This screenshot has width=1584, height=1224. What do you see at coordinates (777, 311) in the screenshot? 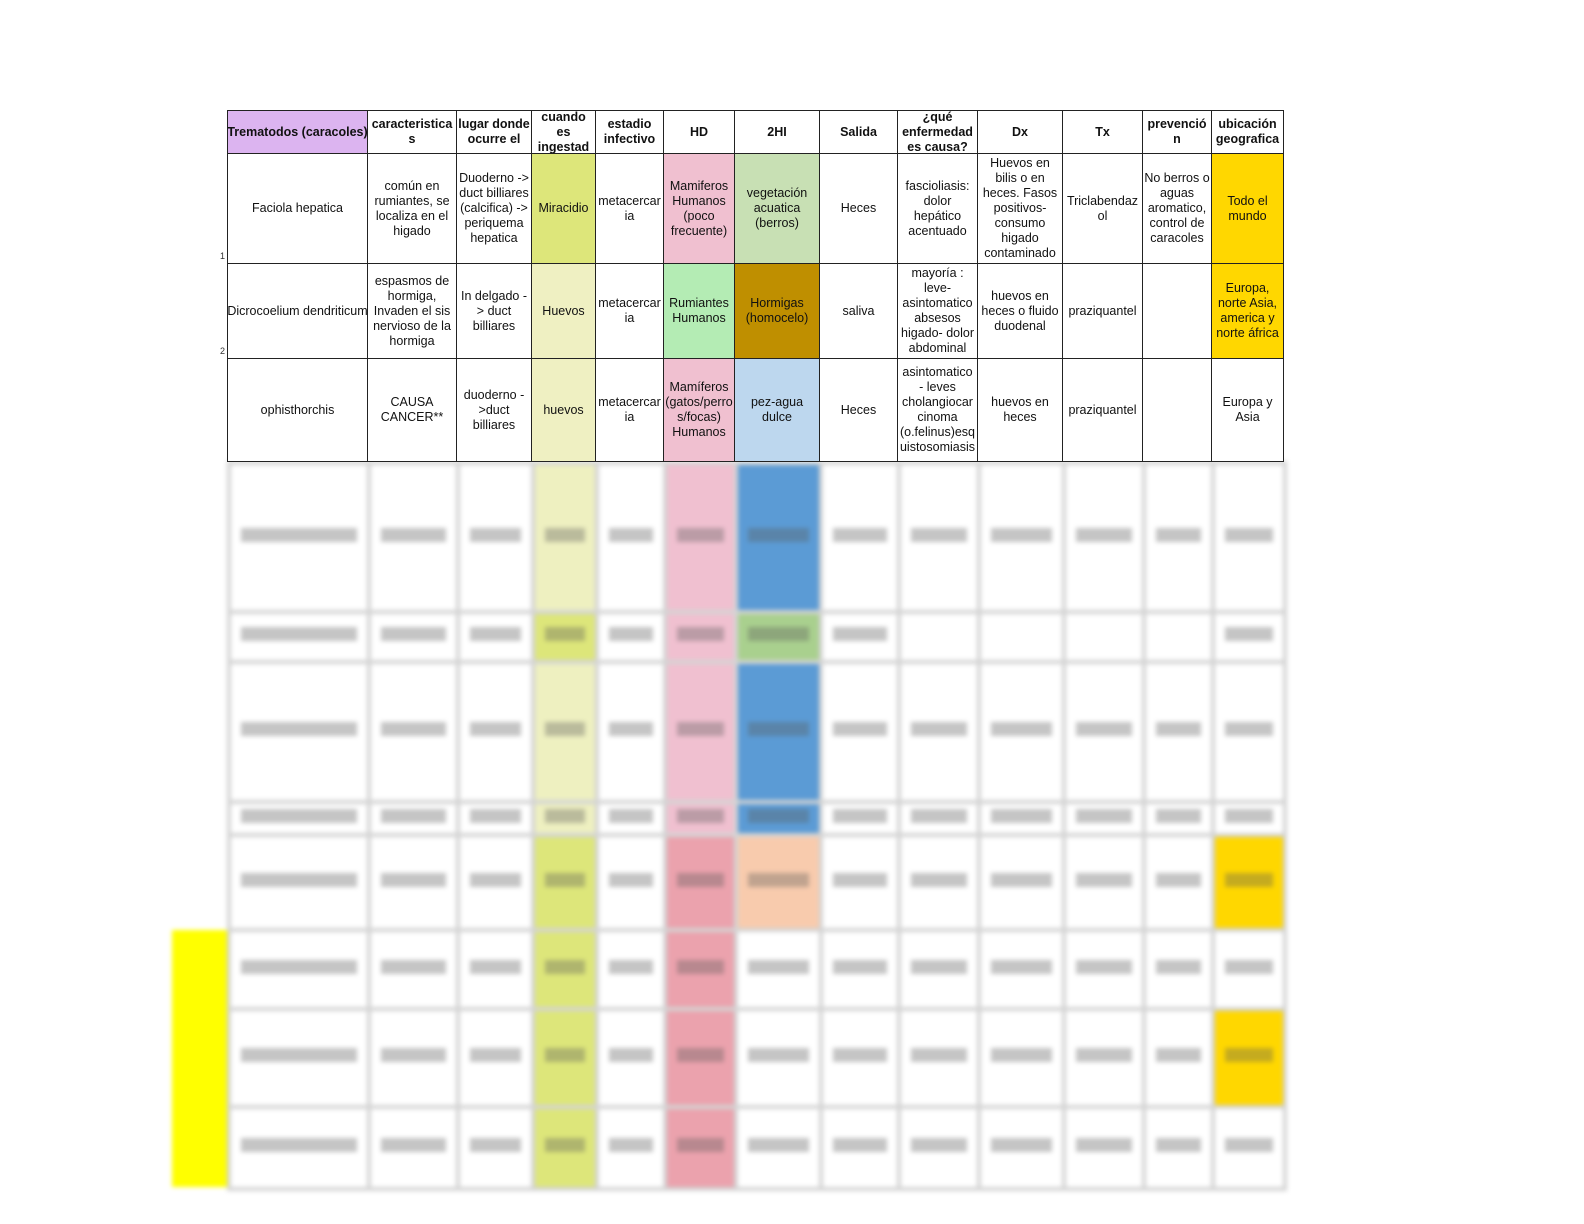
I see `table-cell: Hormigas (homocelo)` at bounding box center [777, 311].